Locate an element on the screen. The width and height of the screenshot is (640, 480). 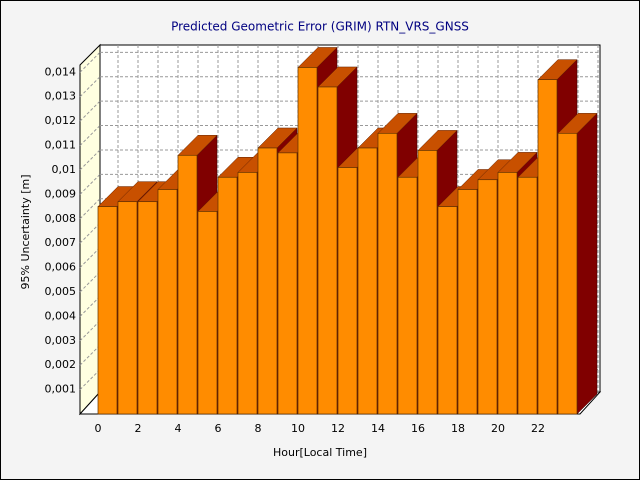
y-tick-label: 0,012 is located at coordinates (61, 120).